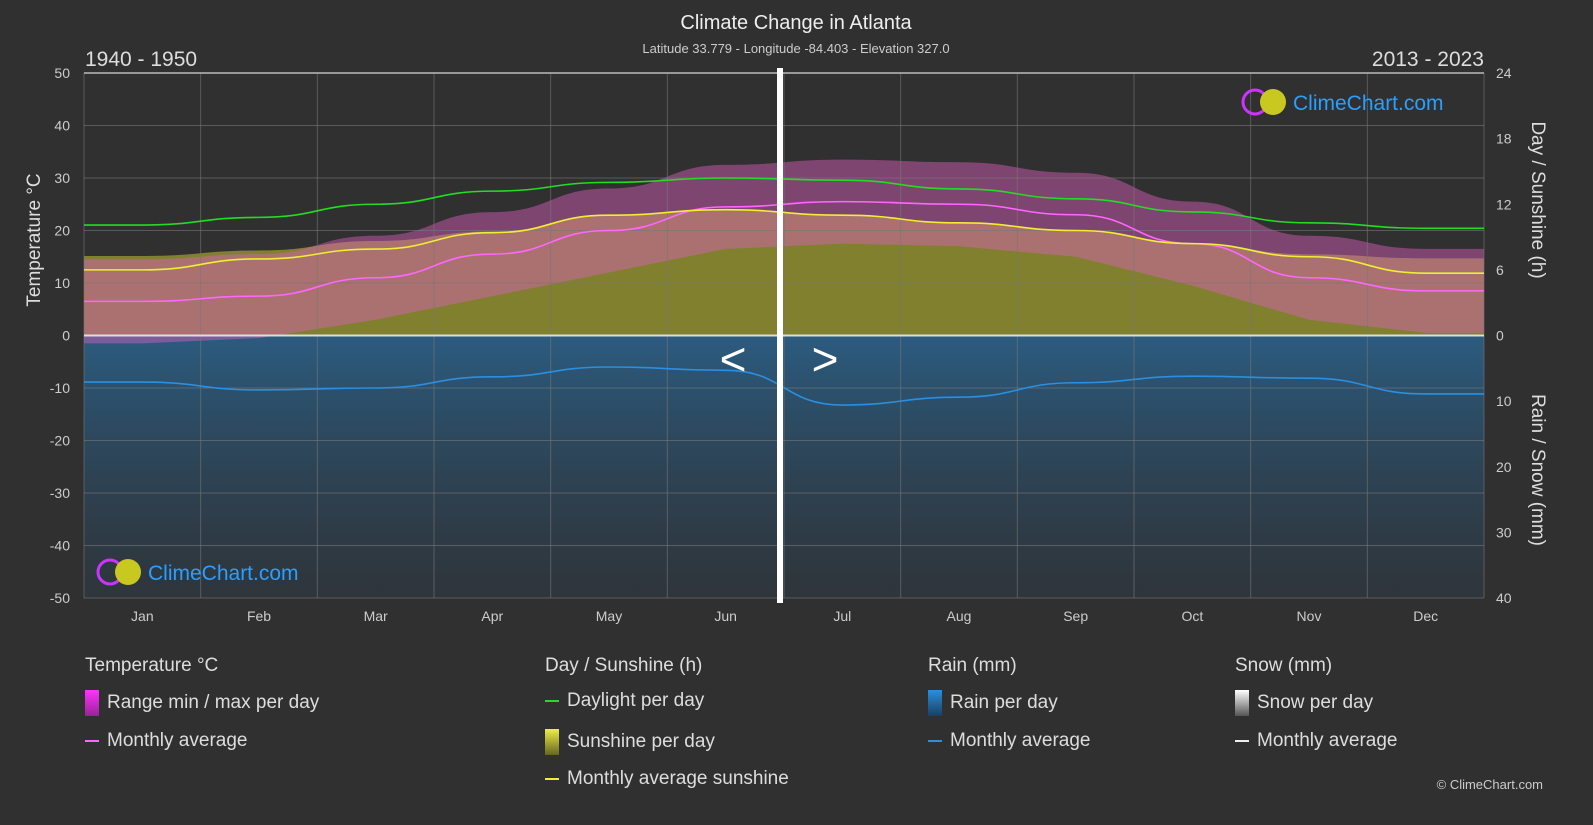 This screenshot has width=1593, height=825. I want to click on legend-title-snow: Snow (mm), so click(1284, 665).